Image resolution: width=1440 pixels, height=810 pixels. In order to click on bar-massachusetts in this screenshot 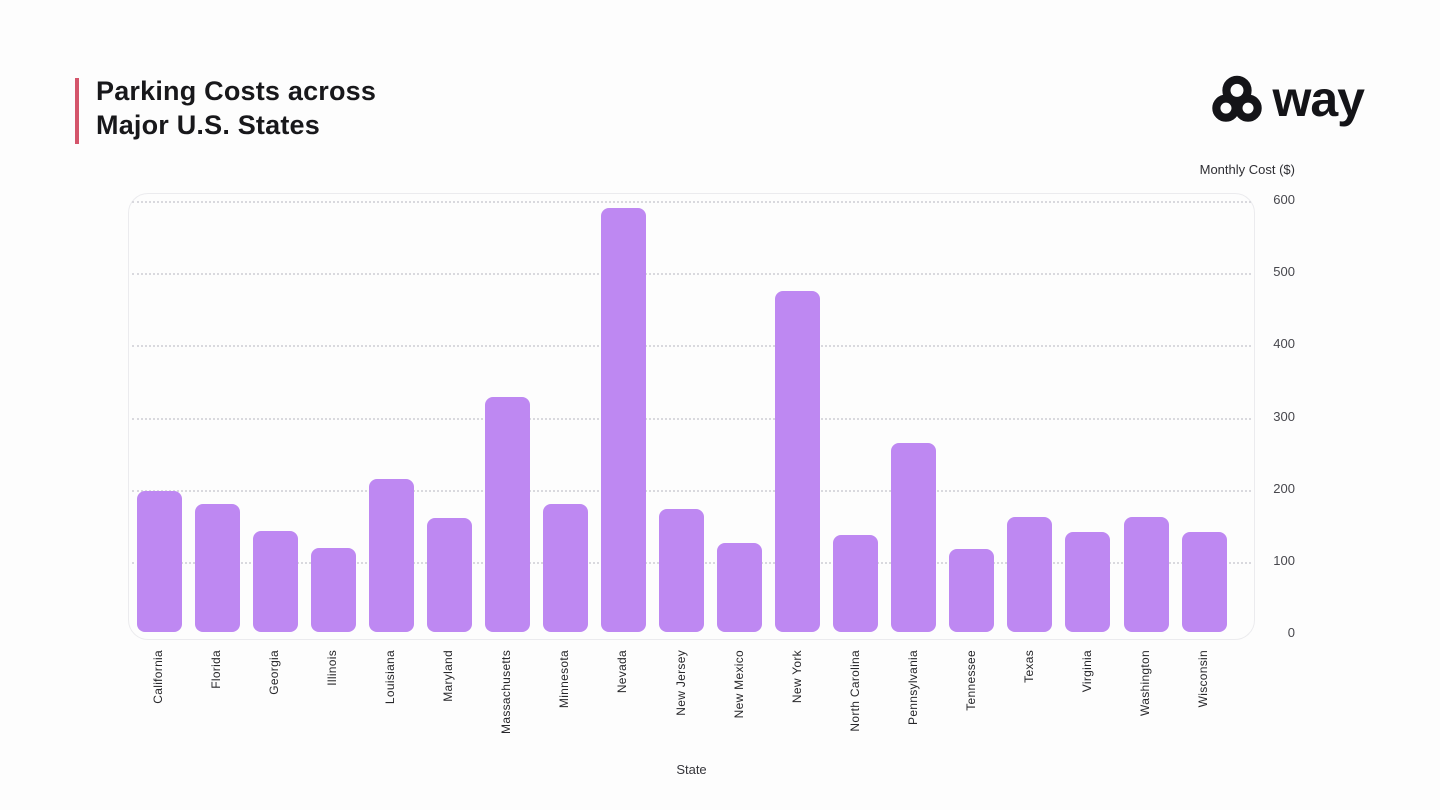, I will do `click(507, 514)`.